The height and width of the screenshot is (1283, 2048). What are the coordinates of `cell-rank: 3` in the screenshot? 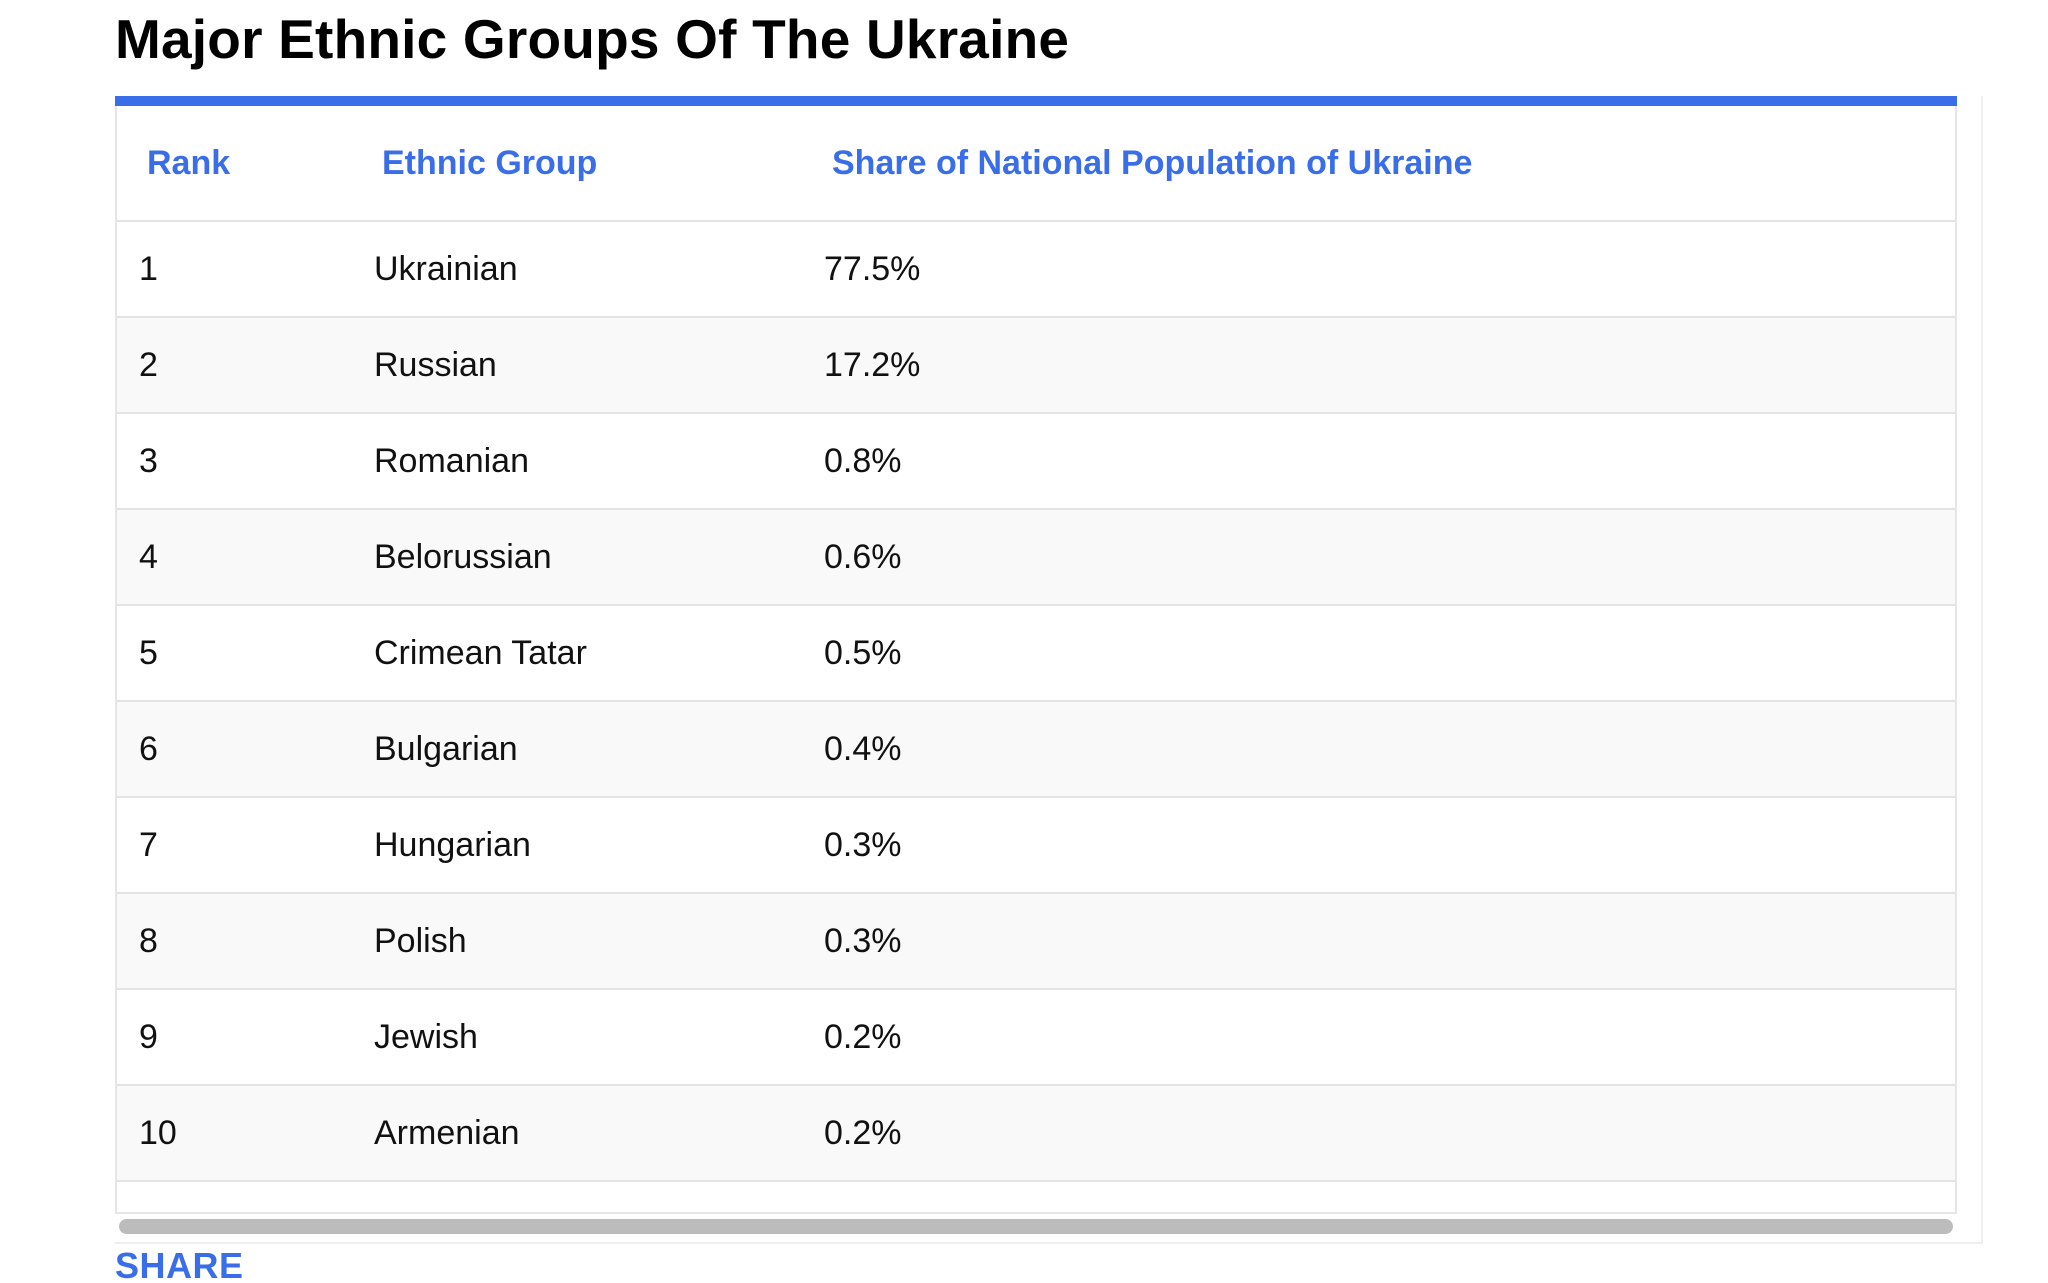 It's located at (234, 461).